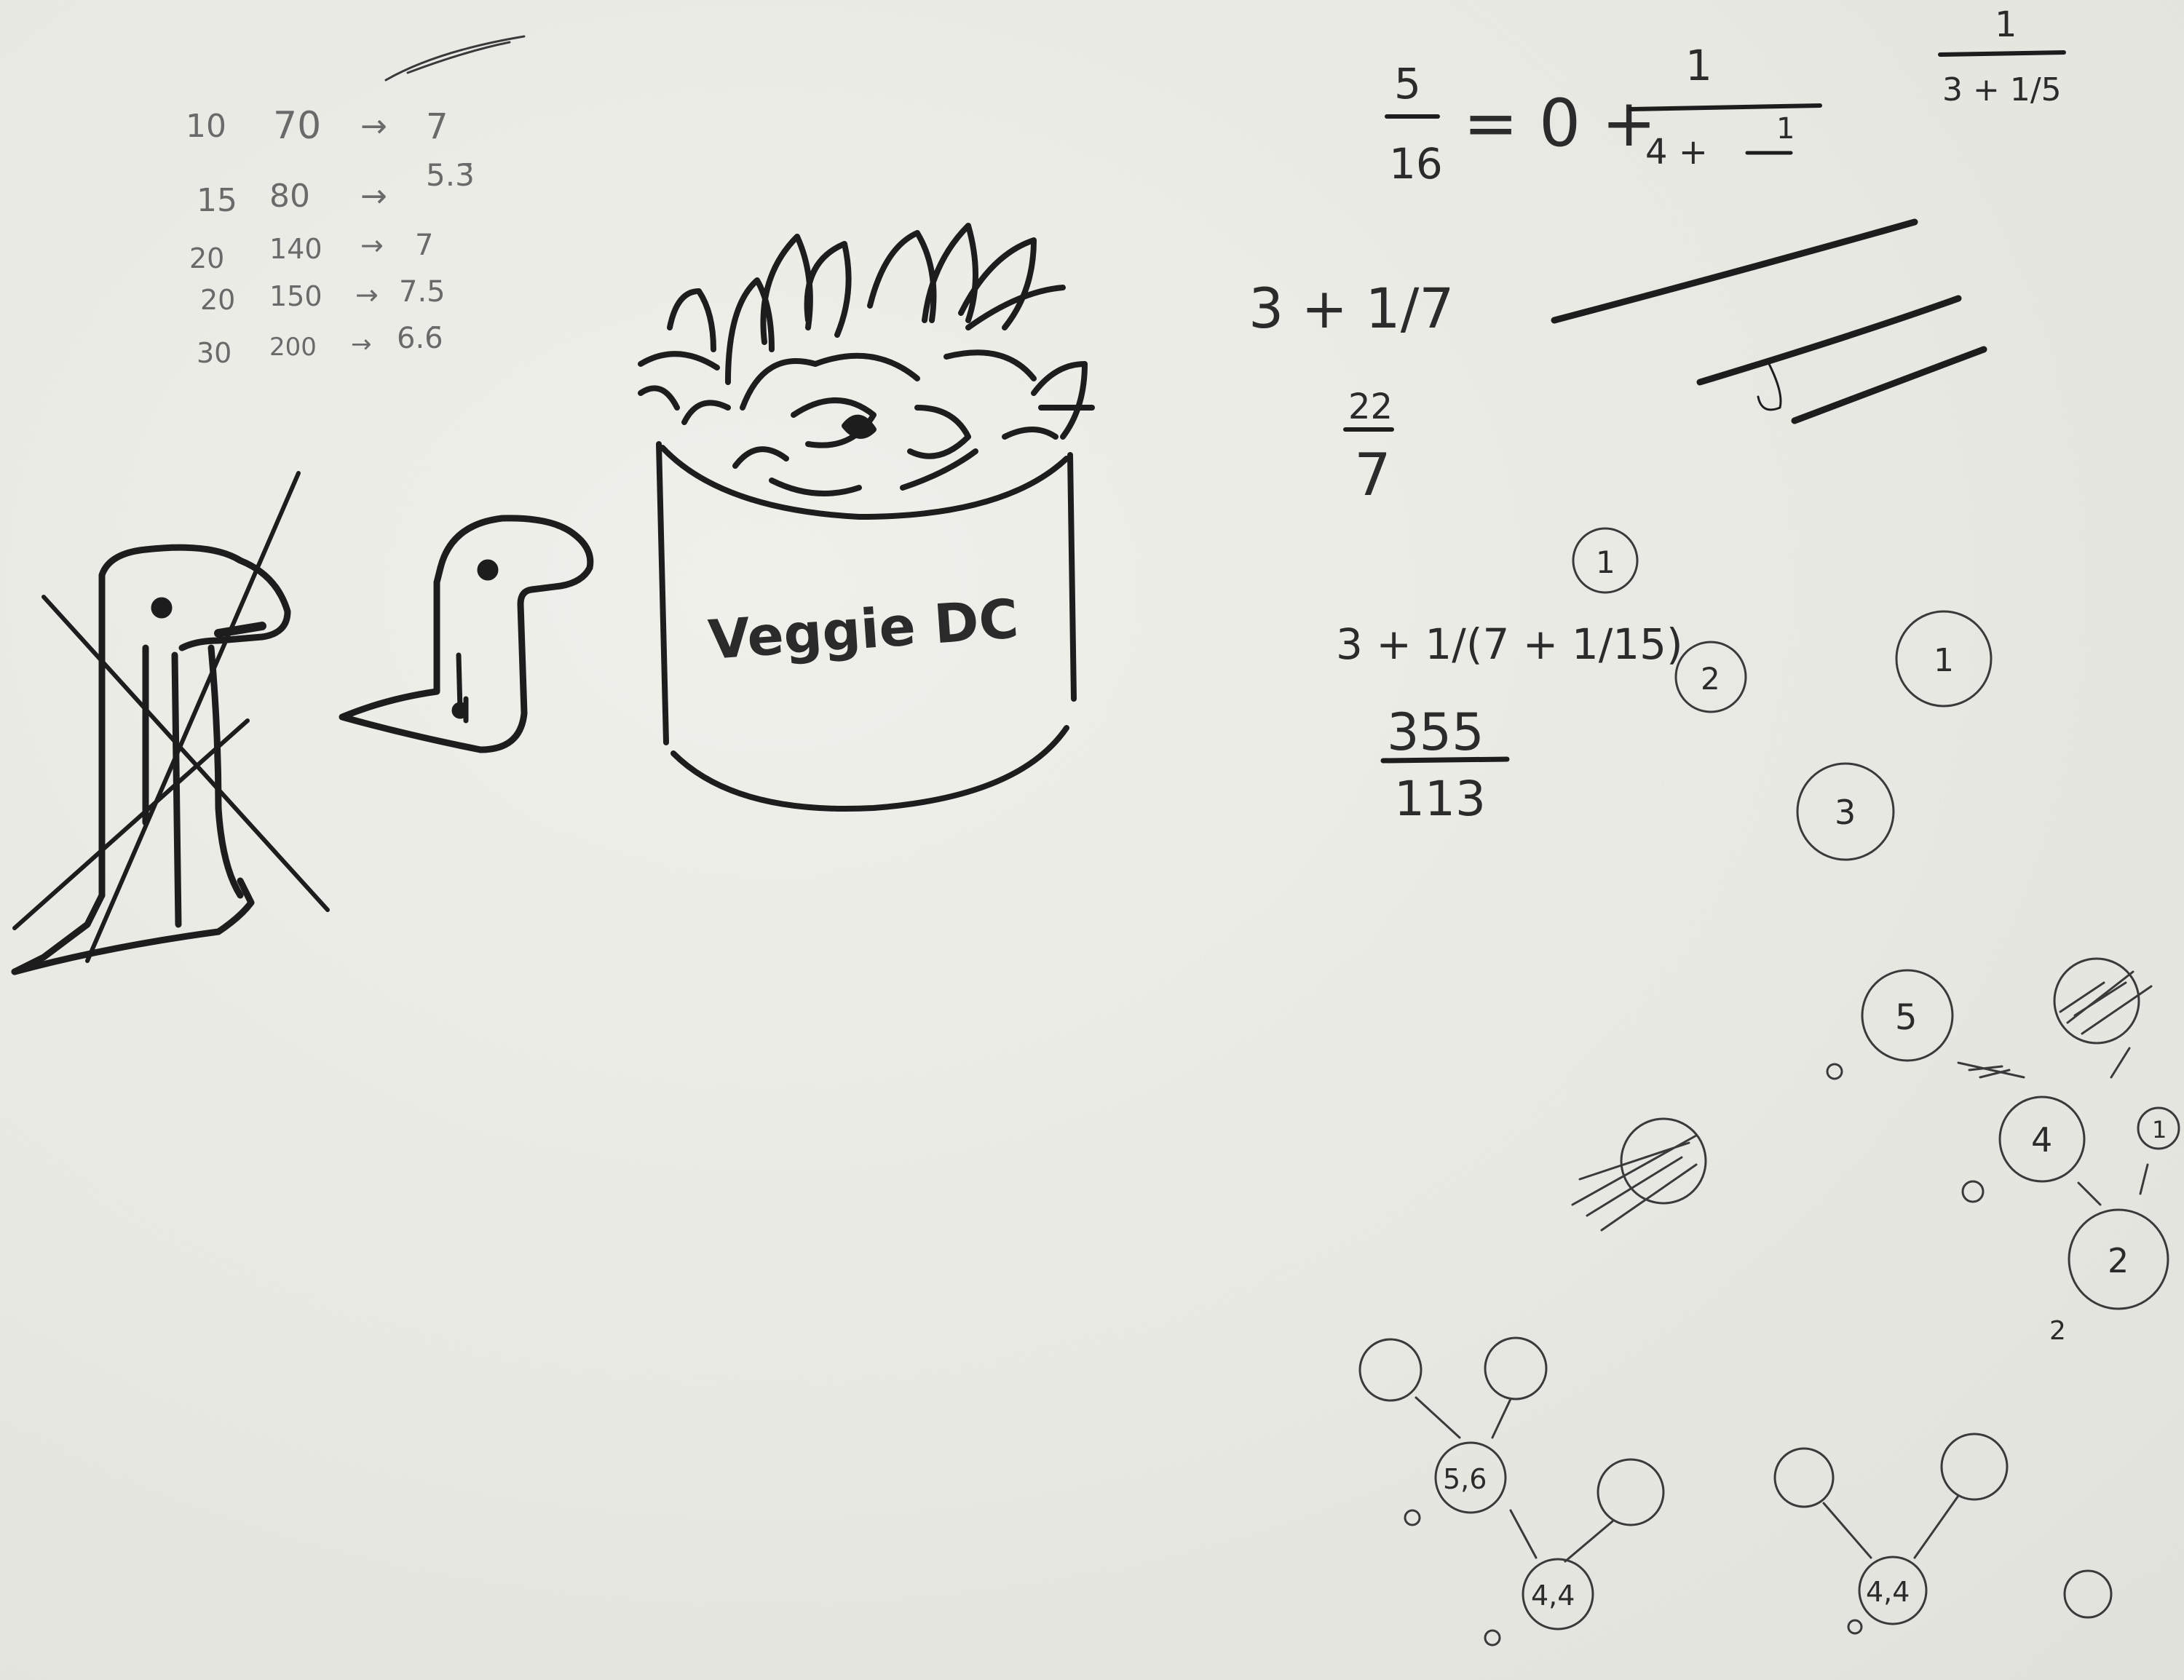 This screenshot has height=1680, width=2184. Describe the element at coordinates (1943, 1534) in the screenshot. I see `tree-diagram-2: 4,4` at that location.